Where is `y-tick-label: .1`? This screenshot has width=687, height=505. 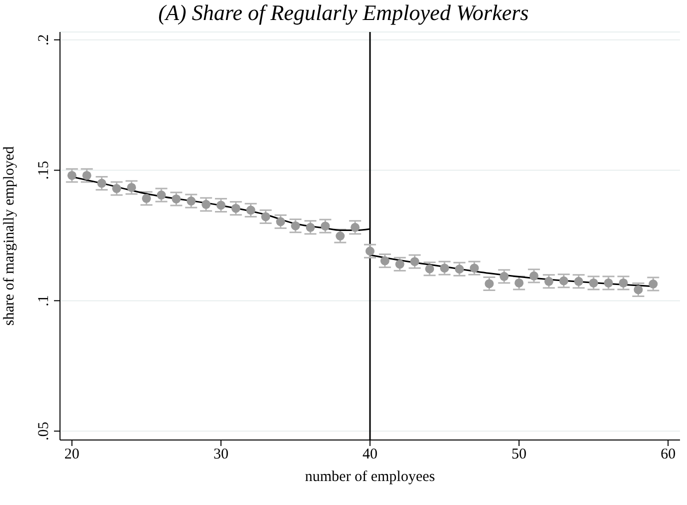 y-tick-label: .1 is located at coordinates (44, 300).